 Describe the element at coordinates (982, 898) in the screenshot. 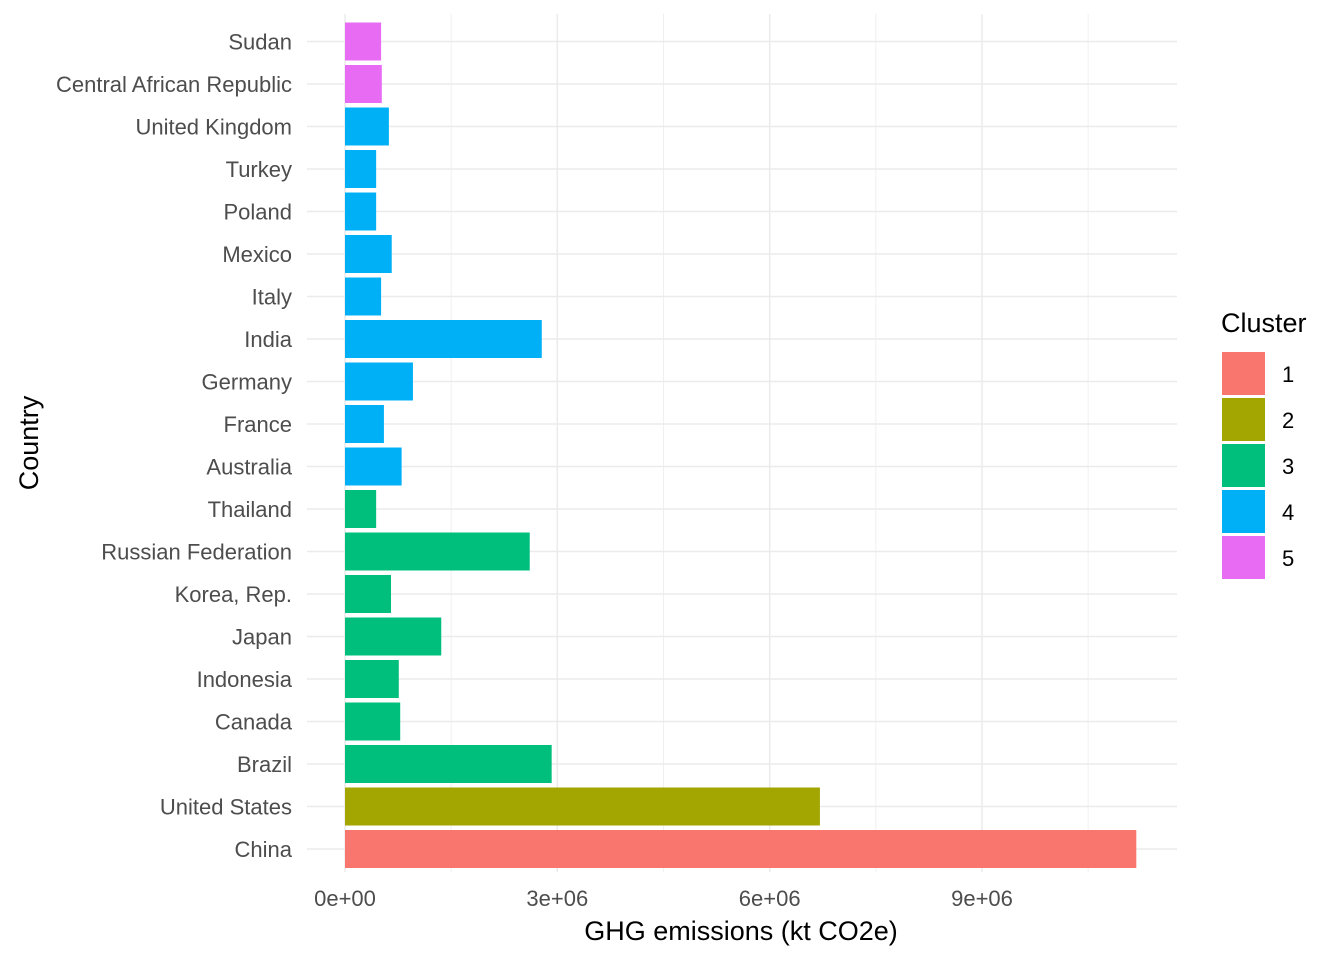

I see `x-tick-label: 9e+06` at that location.